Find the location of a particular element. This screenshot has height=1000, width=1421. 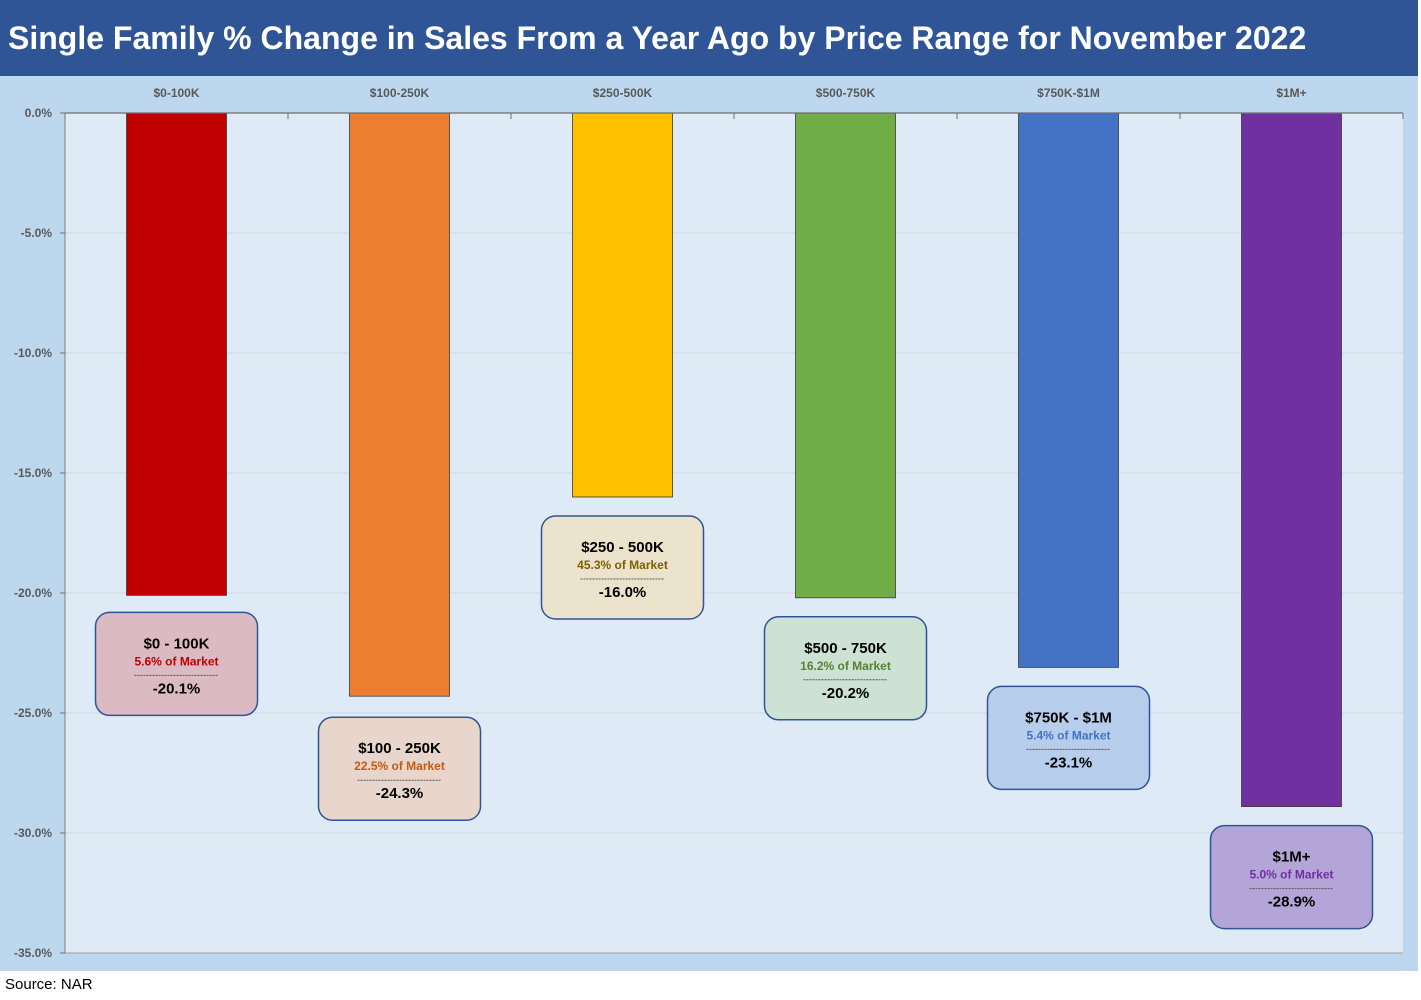

y-tick-label: -20.0% is located at coordinates (33, 593).